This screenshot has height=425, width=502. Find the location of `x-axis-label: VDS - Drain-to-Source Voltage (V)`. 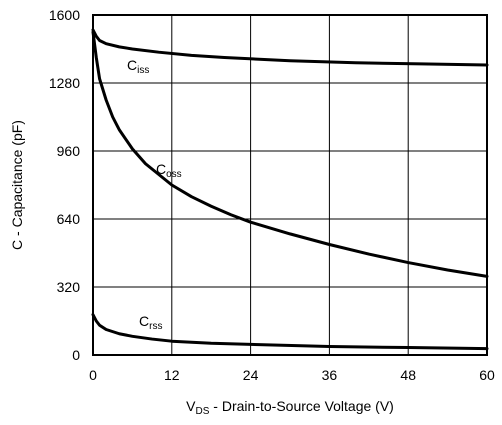

x-axis-label: VDS - Drain-to-Source Voltage (V) is located at coordinates (290, 407).